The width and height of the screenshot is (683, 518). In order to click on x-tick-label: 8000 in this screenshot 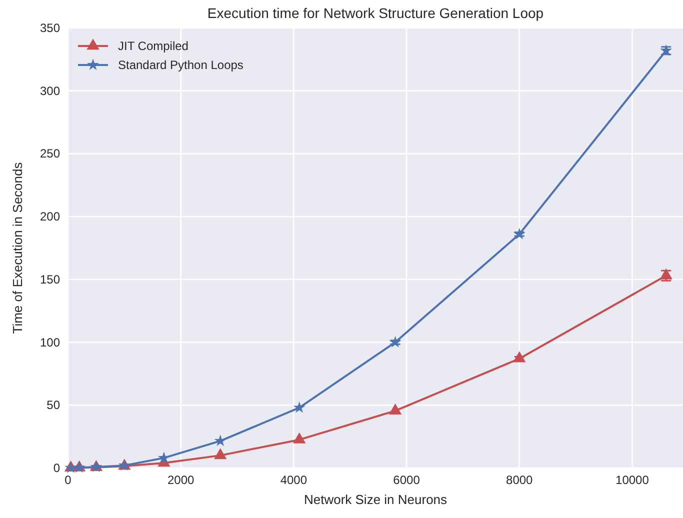, I will do `click(520, 480)`.